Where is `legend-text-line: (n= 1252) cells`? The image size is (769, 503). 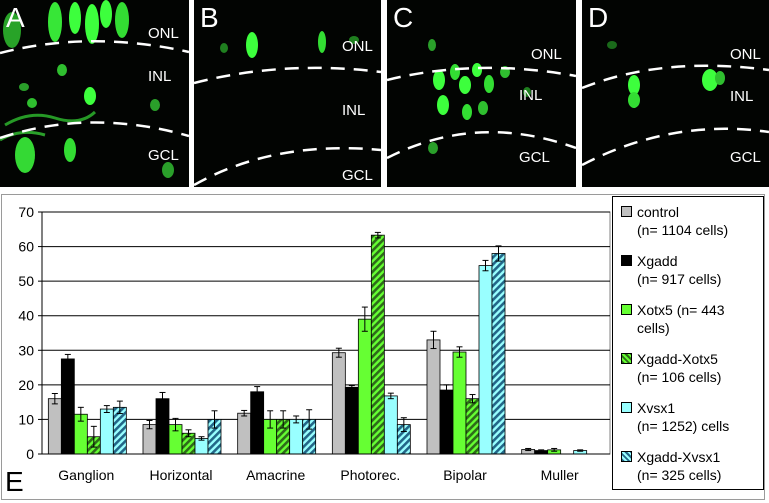
legend-text-line: (n= 1252) cells is located at coordinates (683, 426).